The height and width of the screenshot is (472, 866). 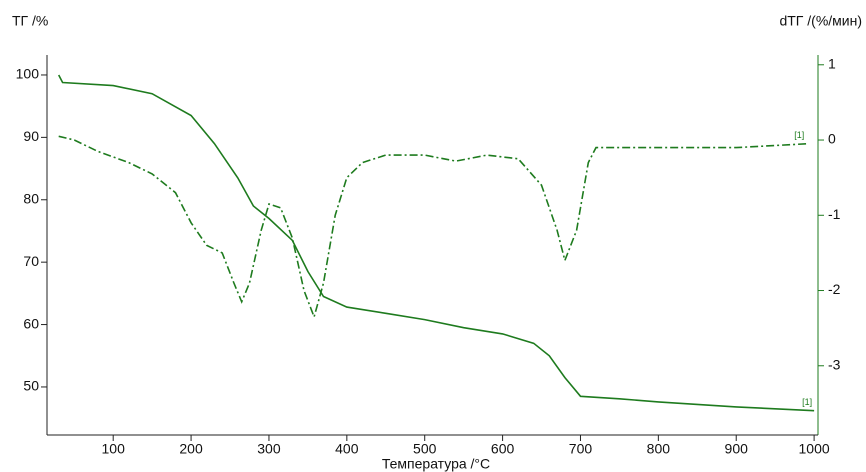 I want to click on y2-tick-label: -3, so click(x=834, y=364).